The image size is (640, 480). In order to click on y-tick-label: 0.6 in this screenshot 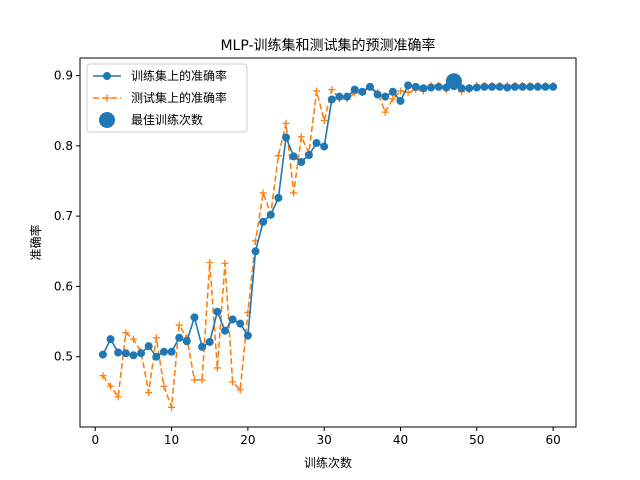, I will do `click(63, 286)`.